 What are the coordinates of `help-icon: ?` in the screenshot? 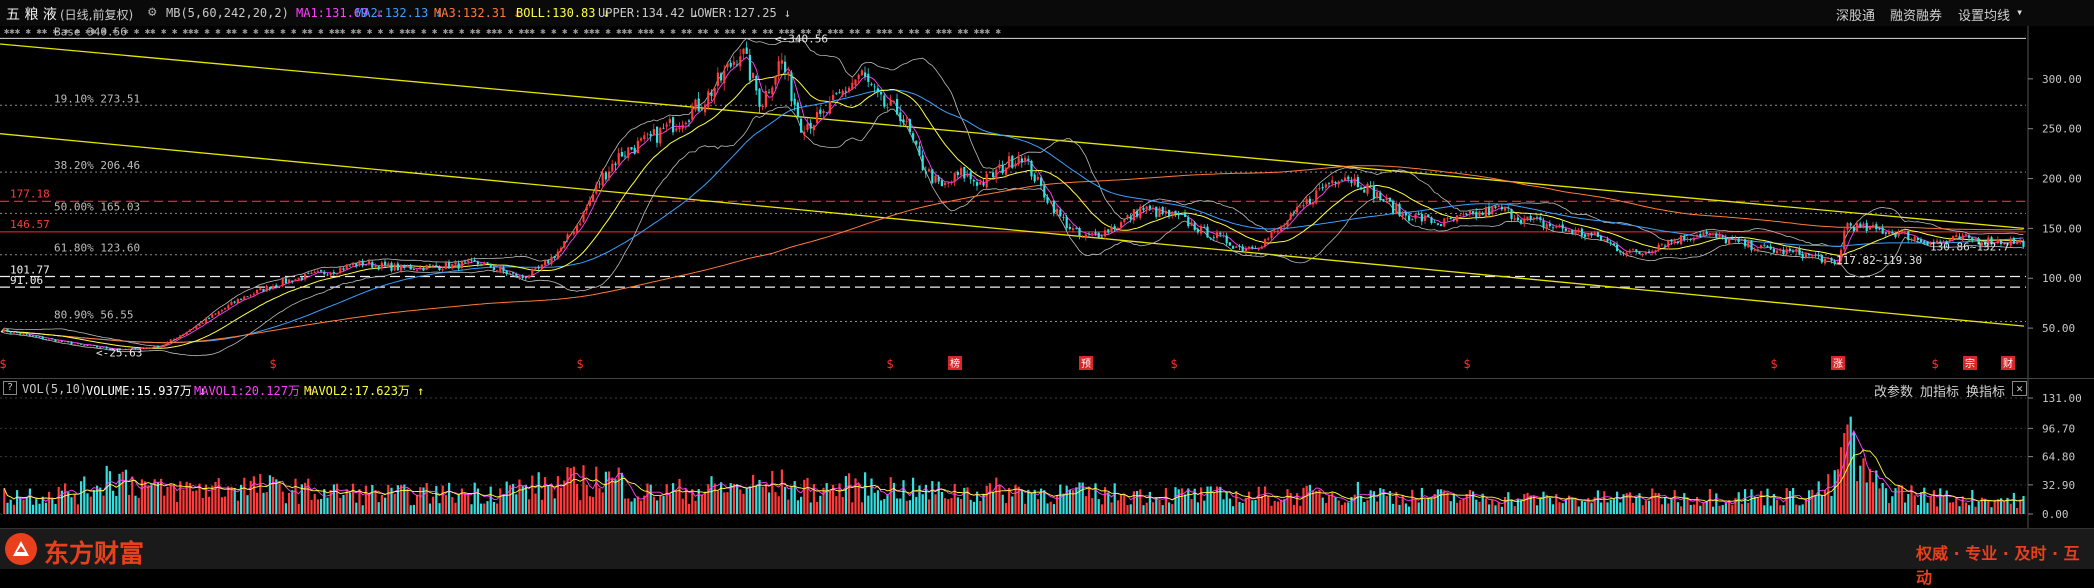 It's located at (10, 388).